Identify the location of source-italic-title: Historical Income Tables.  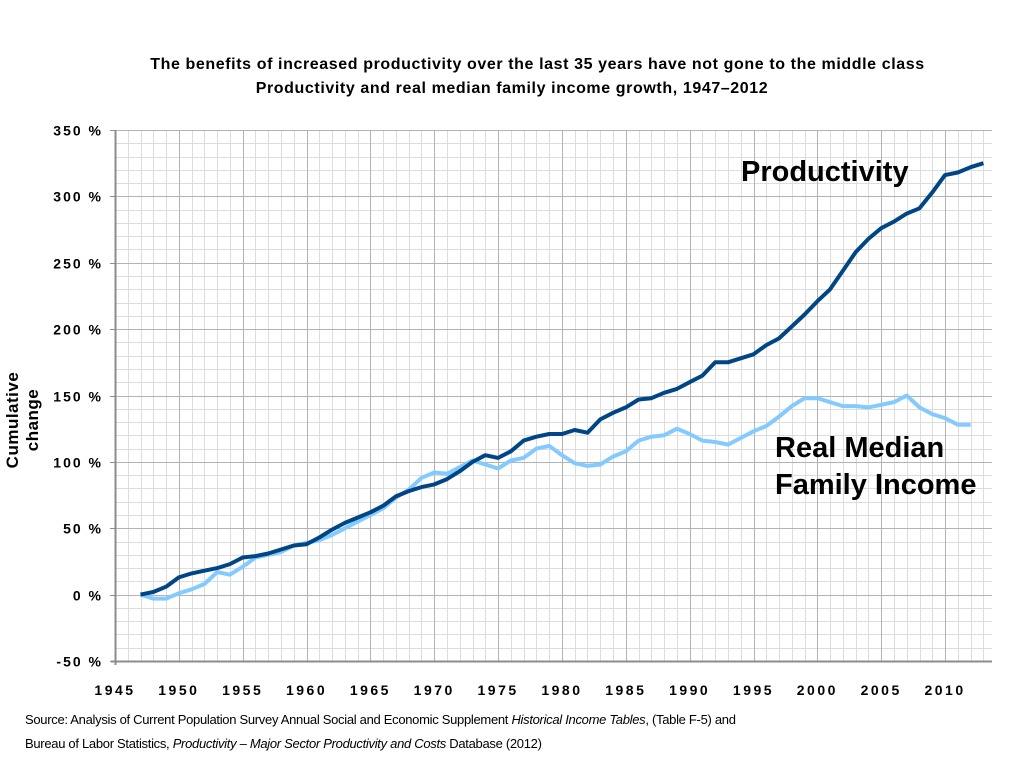
(578, 719).